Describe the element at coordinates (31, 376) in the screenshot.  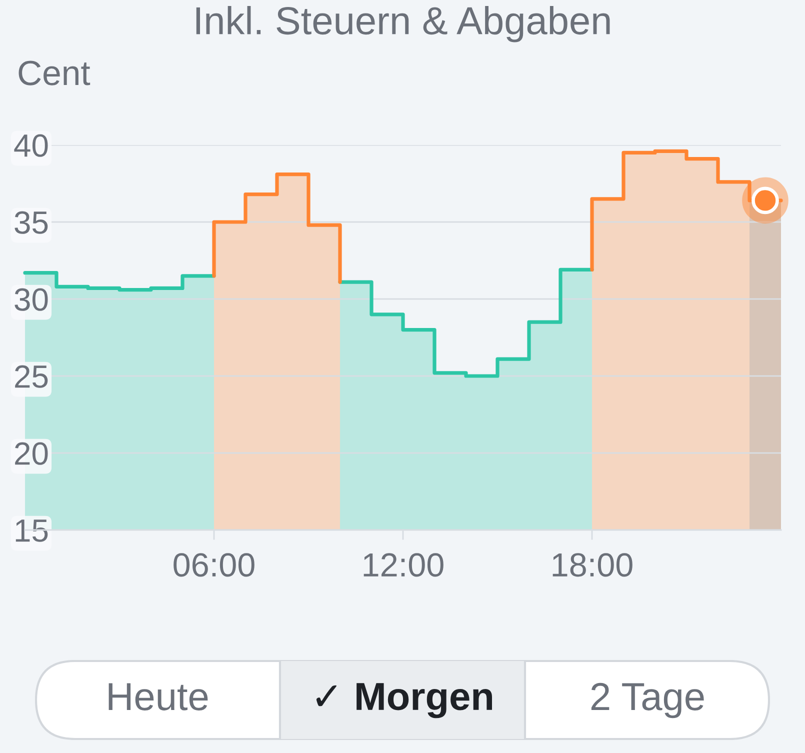
I see `y-tick-label: 25` at that location.